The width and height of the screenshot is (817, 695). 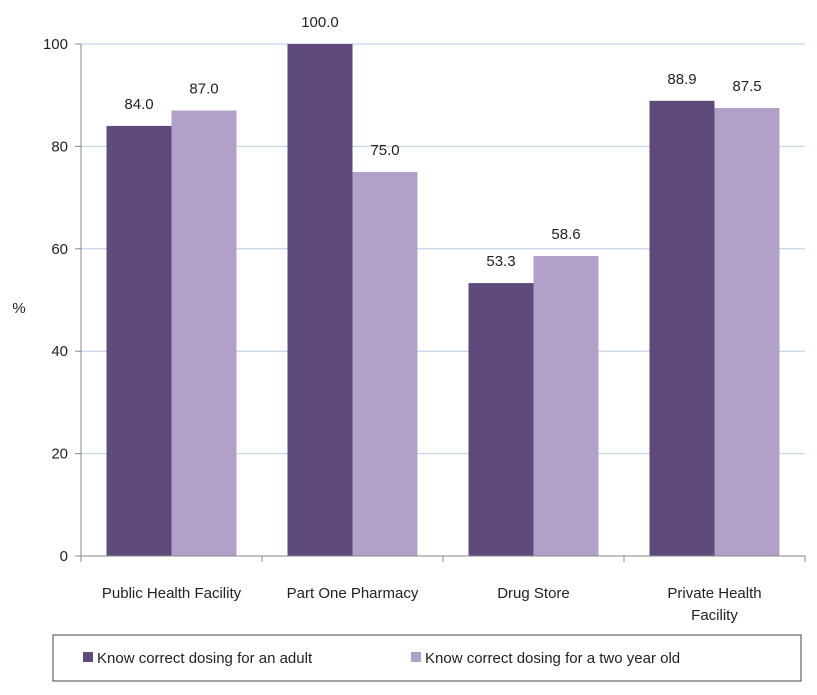 I want to click on data-label: 88.9, so click(x=681, y=79).